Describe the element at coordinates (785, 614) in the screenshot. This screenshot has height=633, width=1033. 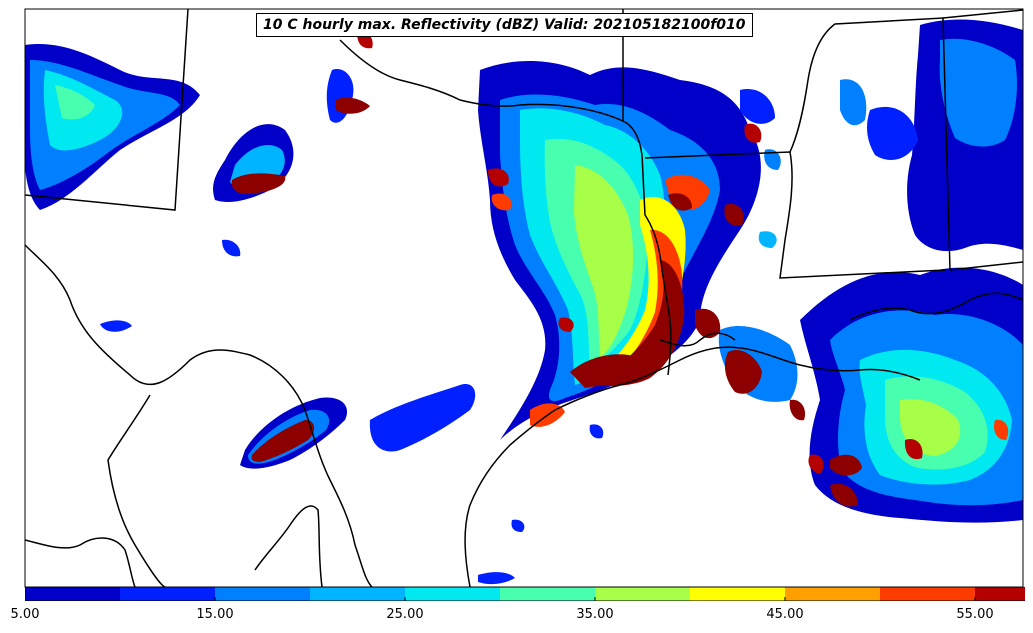
I see `colorbar-tick-label: 45.00` at that location.